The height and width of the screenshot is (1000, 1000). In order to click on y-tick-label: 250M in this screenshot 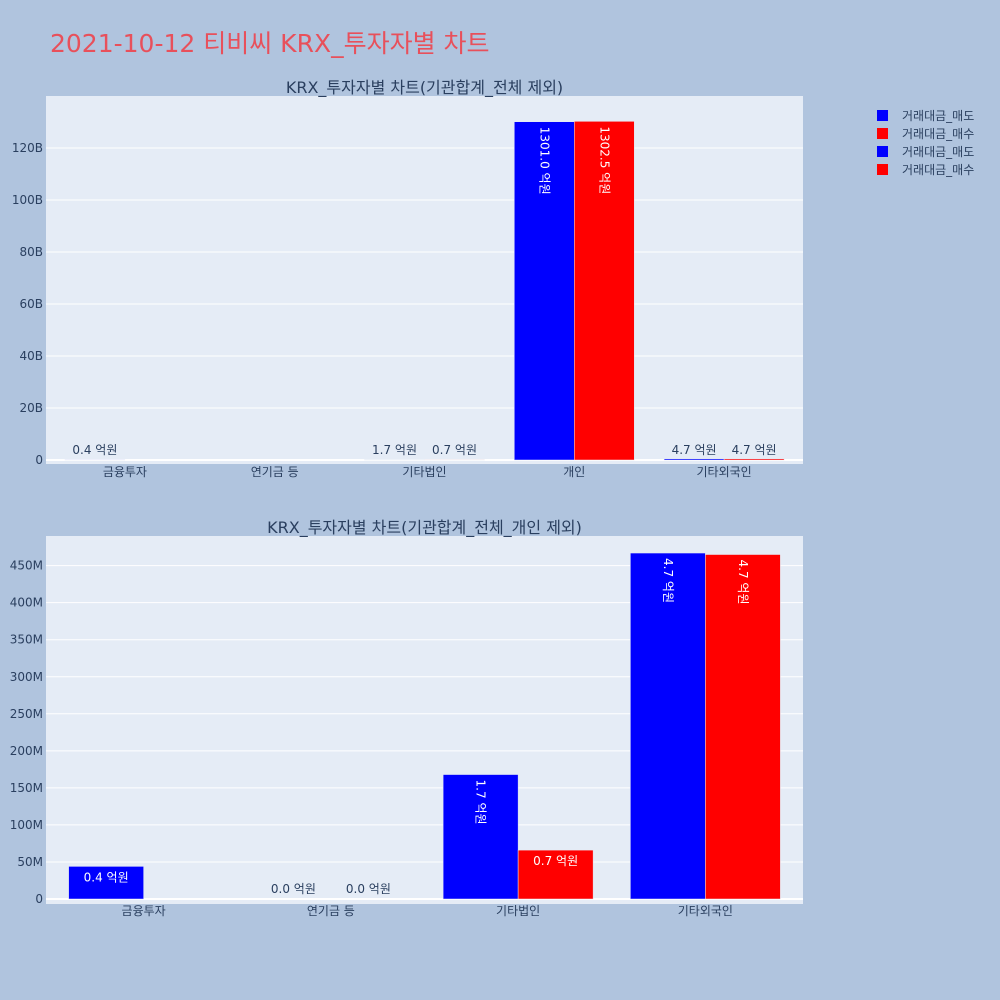, I will do `click(26, 714)`.